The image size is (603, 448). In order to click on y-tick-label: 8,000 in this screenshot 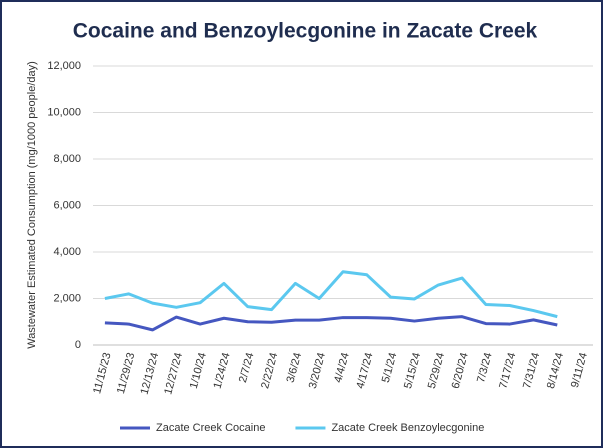, I will do `click(67, 159)`.